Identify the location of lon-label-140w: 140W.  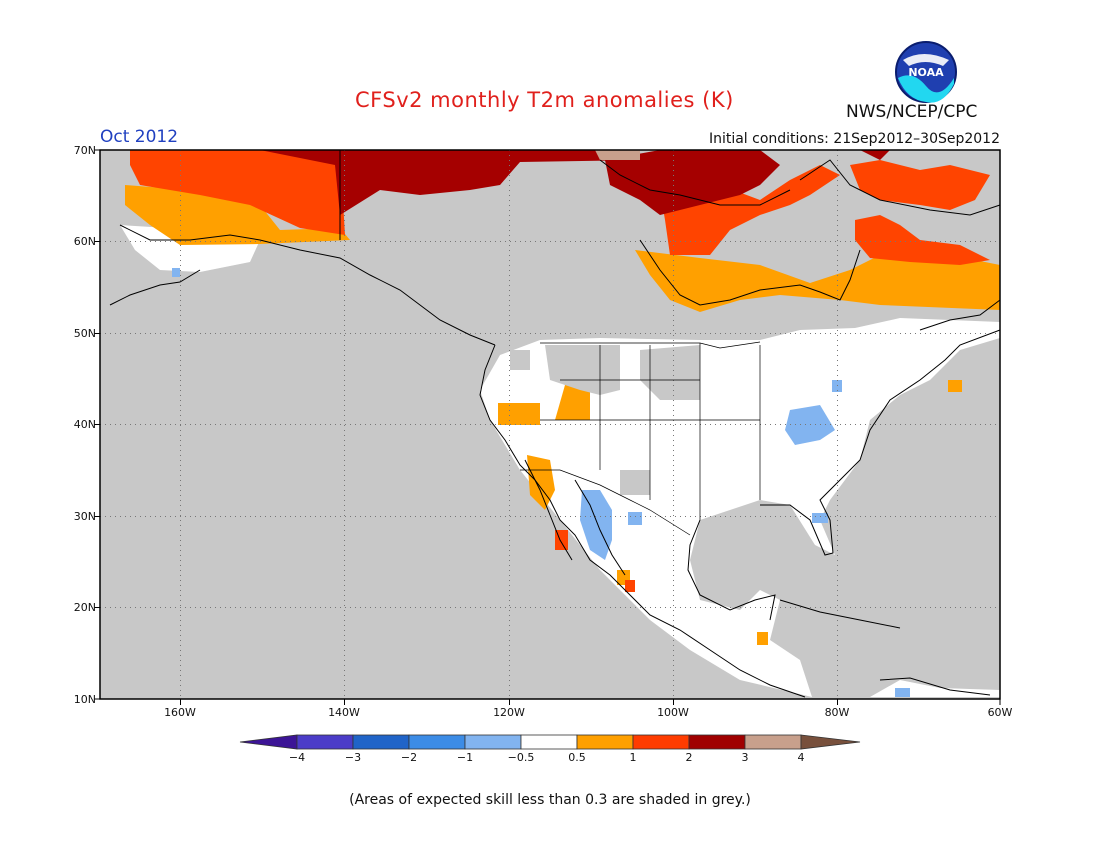
(344, 712).